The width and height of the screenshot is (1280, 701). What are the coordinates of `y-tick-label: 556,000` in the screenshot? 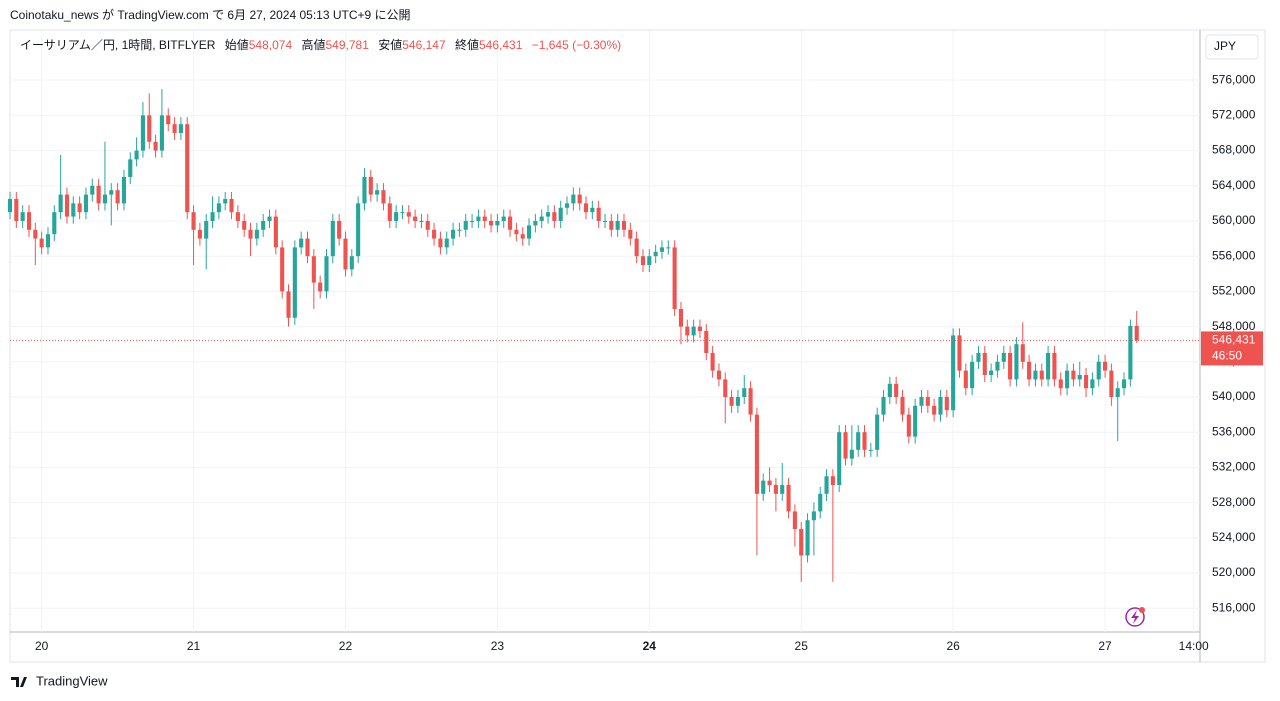 It's located at (1234, 255).